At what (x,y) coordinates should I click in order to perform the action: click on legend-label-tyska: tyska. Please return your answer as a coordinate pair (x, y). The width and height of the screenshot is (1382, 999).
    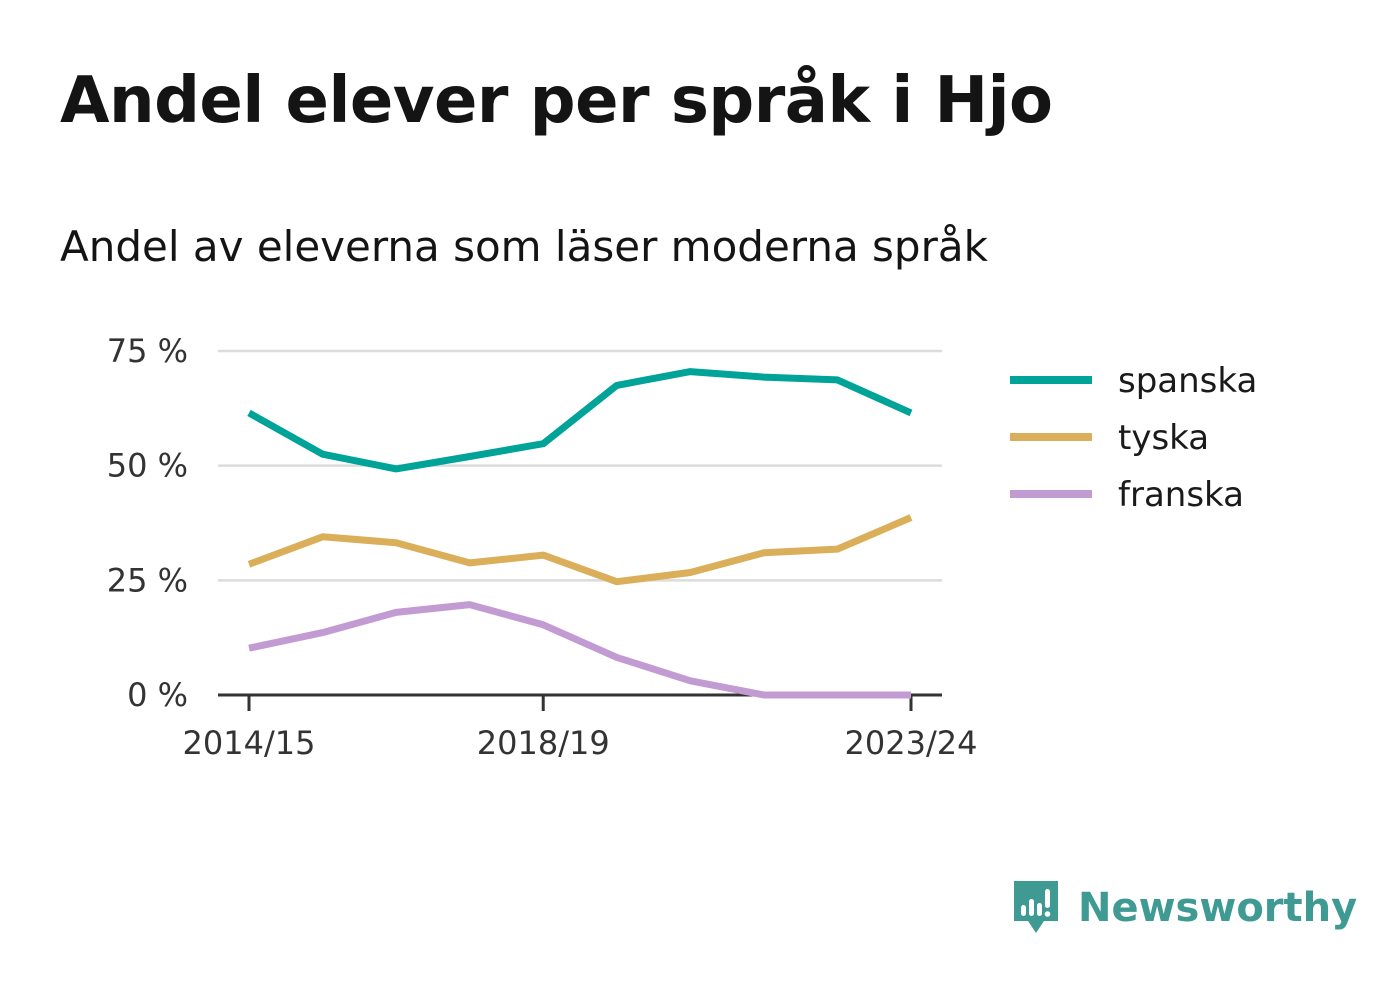
    Looking at the image, I should click on (1163, 438).